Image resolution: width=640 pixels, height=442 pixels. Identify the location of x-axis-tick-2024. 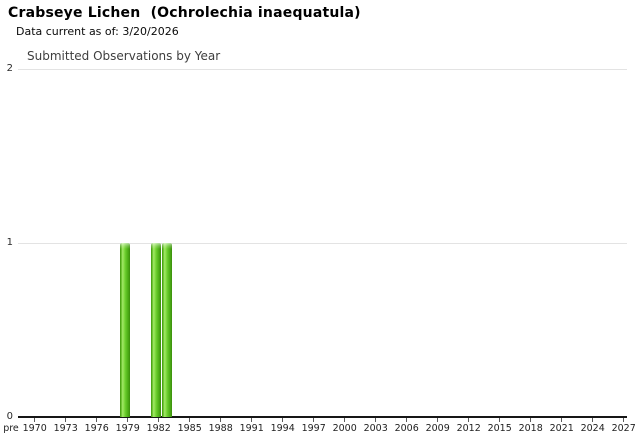
(593, 420).